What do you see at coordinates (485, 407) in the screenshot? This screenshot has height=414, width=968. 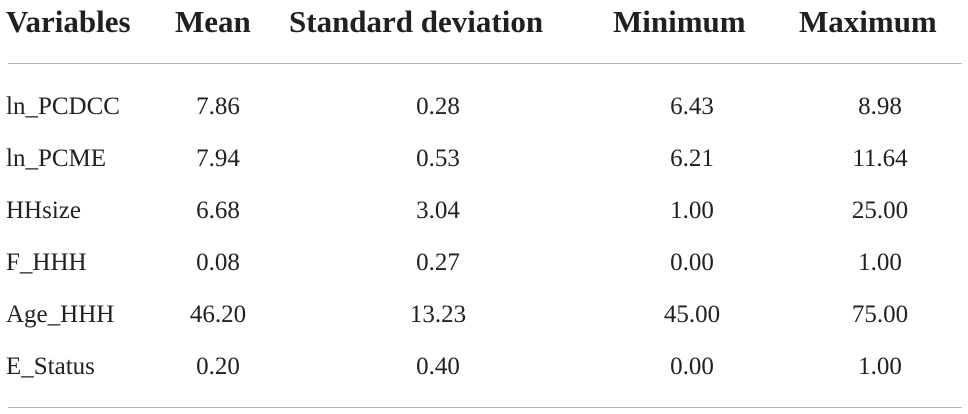 I see `table-bottom-divider` at bounding box center [485, 407].